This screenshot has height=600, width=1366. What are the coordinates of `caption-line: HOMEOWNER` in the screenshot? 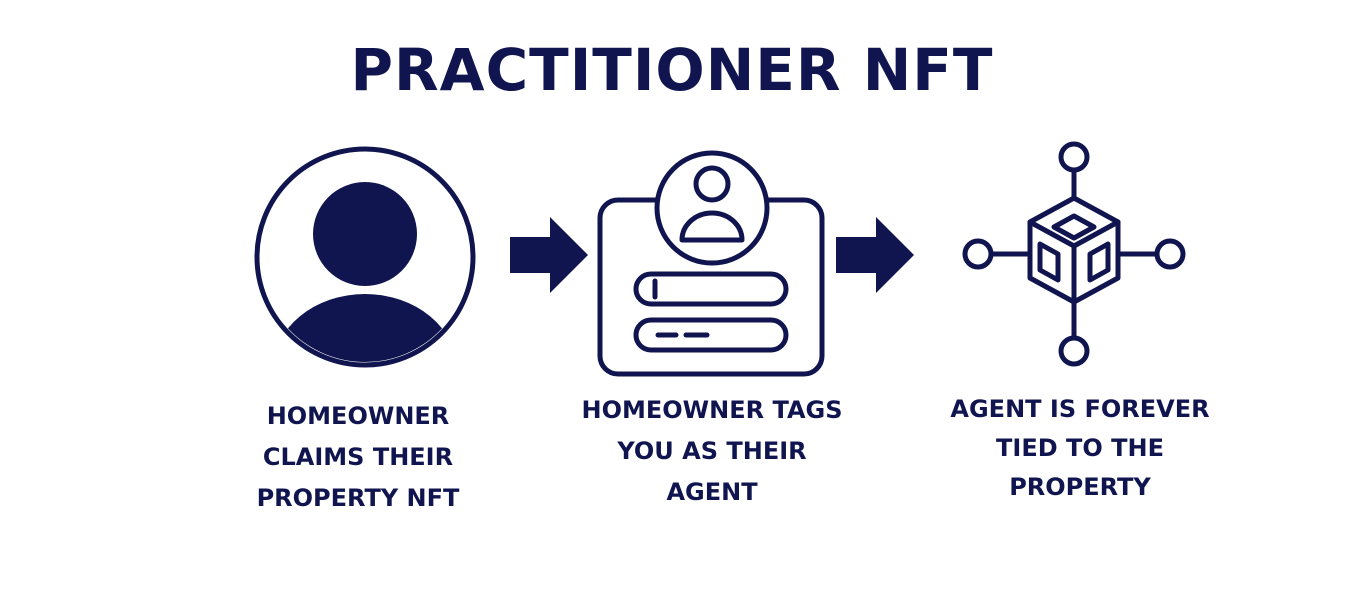 It's located at (358, 416).